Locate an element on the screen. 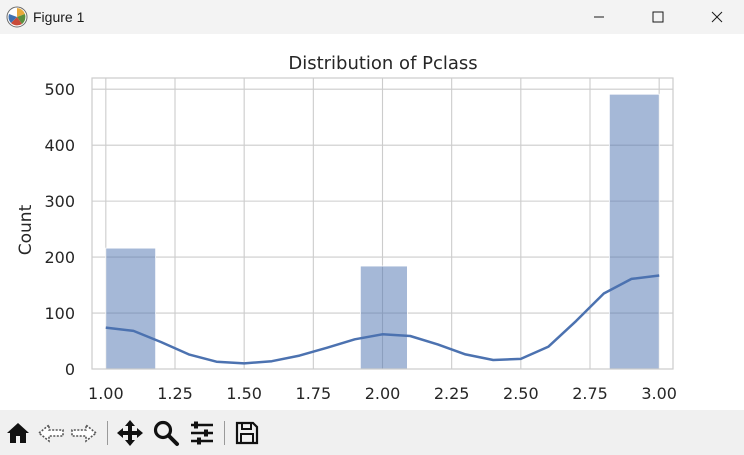 This screenshot has height=455, width=744. y-tick-label: 400 is located at coordinates (59, 145).